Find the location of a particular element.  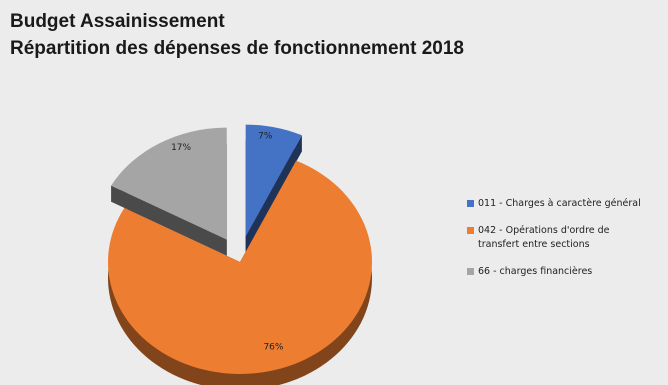

legend-label: 011 - Charges à caractère général is located at coordinates (559, 203).